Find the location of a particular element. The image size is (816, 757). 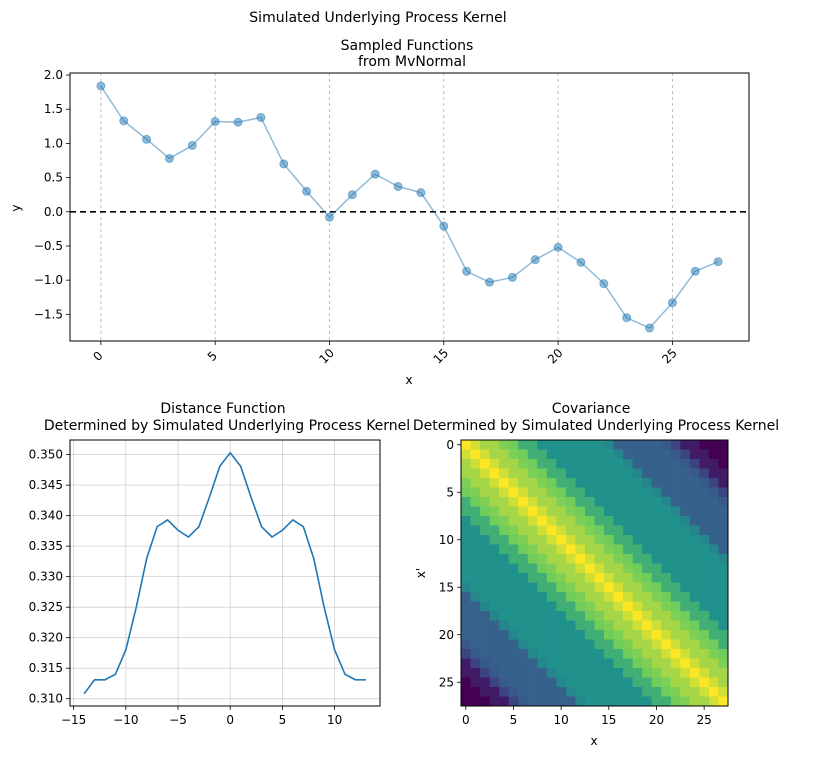

top-x-tick-label: 10 is located at coordinates (326, 356).